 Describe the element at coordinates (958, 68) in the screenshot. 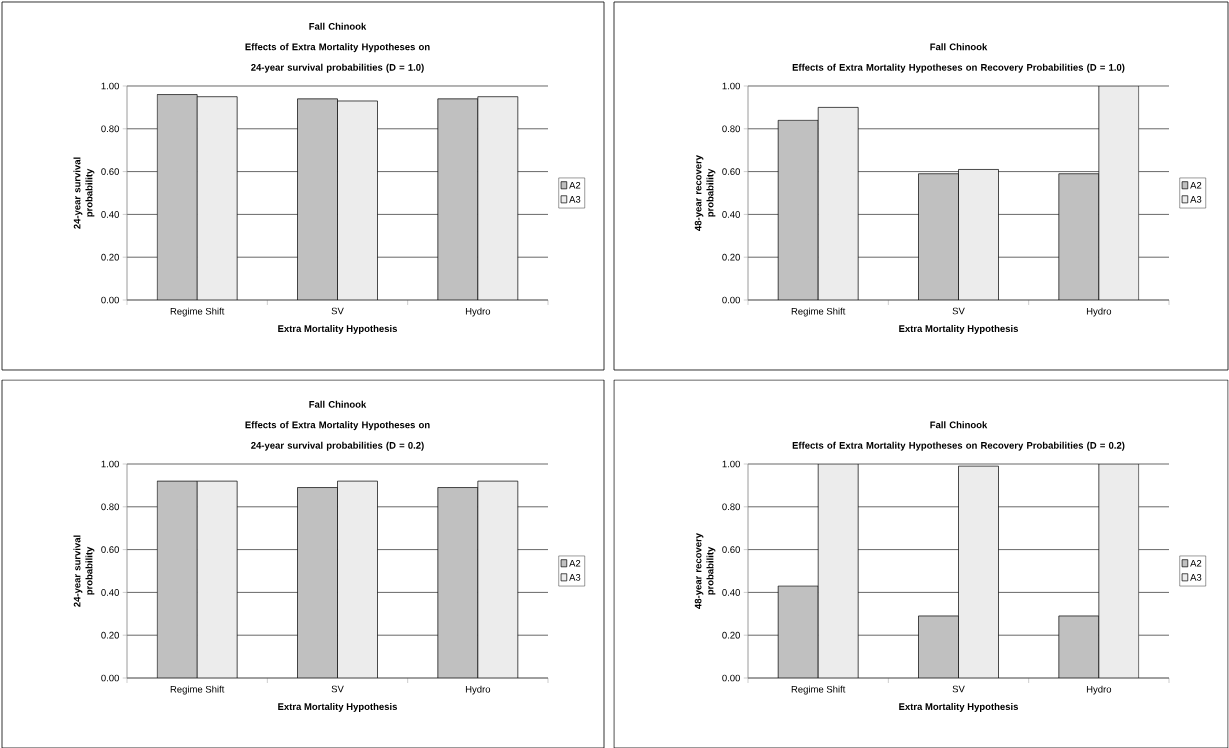

I see `chart-subtitle: Effects of Extra Mortality Hypotheses on Recovery Probabilities (D = 1.0)` at that location.